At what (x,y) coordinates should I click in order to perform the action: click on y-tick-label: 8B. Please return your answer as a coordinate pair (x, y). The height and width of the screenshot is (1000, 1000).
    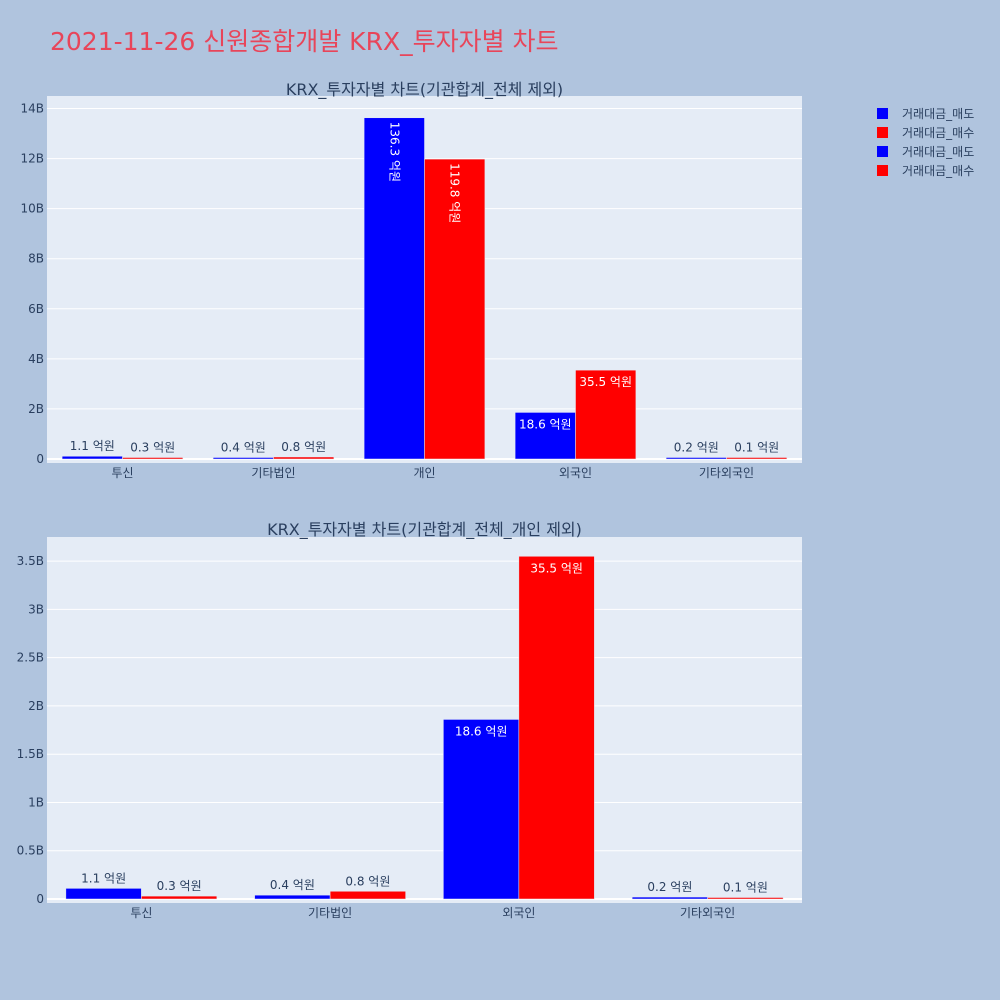
    Looking at the image, I should click on (36, 259).